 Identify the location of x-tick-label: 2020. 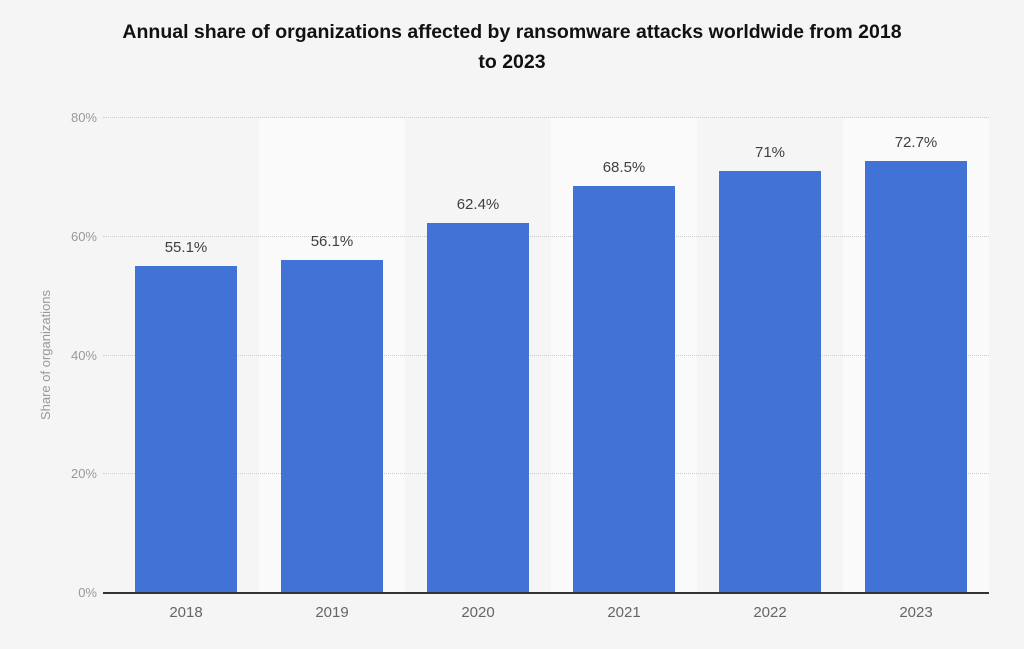
(478, 612).